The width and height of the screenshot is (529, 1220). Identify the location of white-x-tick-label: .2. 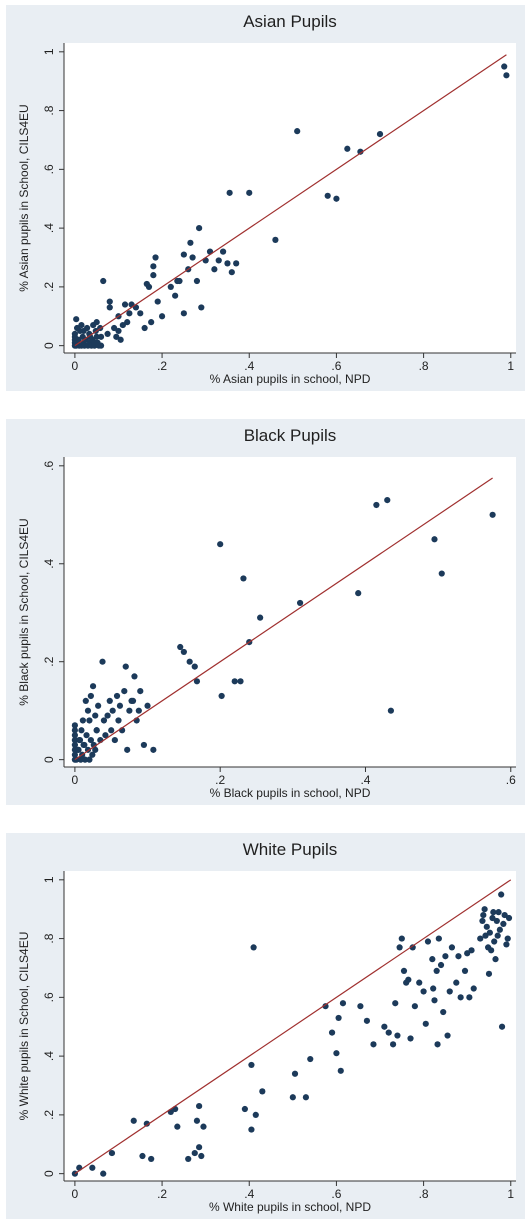
(162, 1194).